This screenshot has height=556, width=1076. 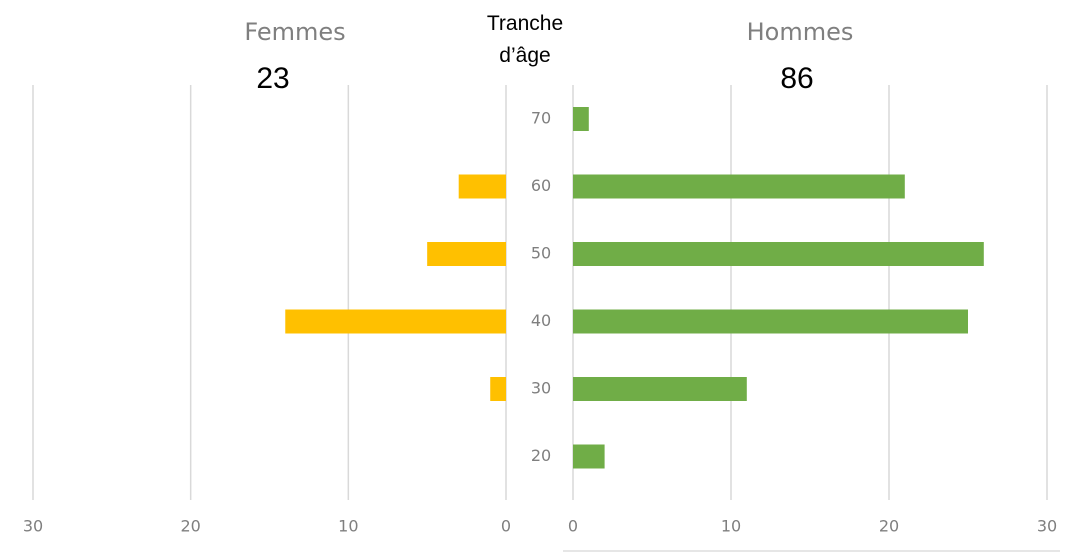 What do you see at coordinates (541, 455) in the screenshot?
I see `category-label: 20` at bounding box center [541, 455].